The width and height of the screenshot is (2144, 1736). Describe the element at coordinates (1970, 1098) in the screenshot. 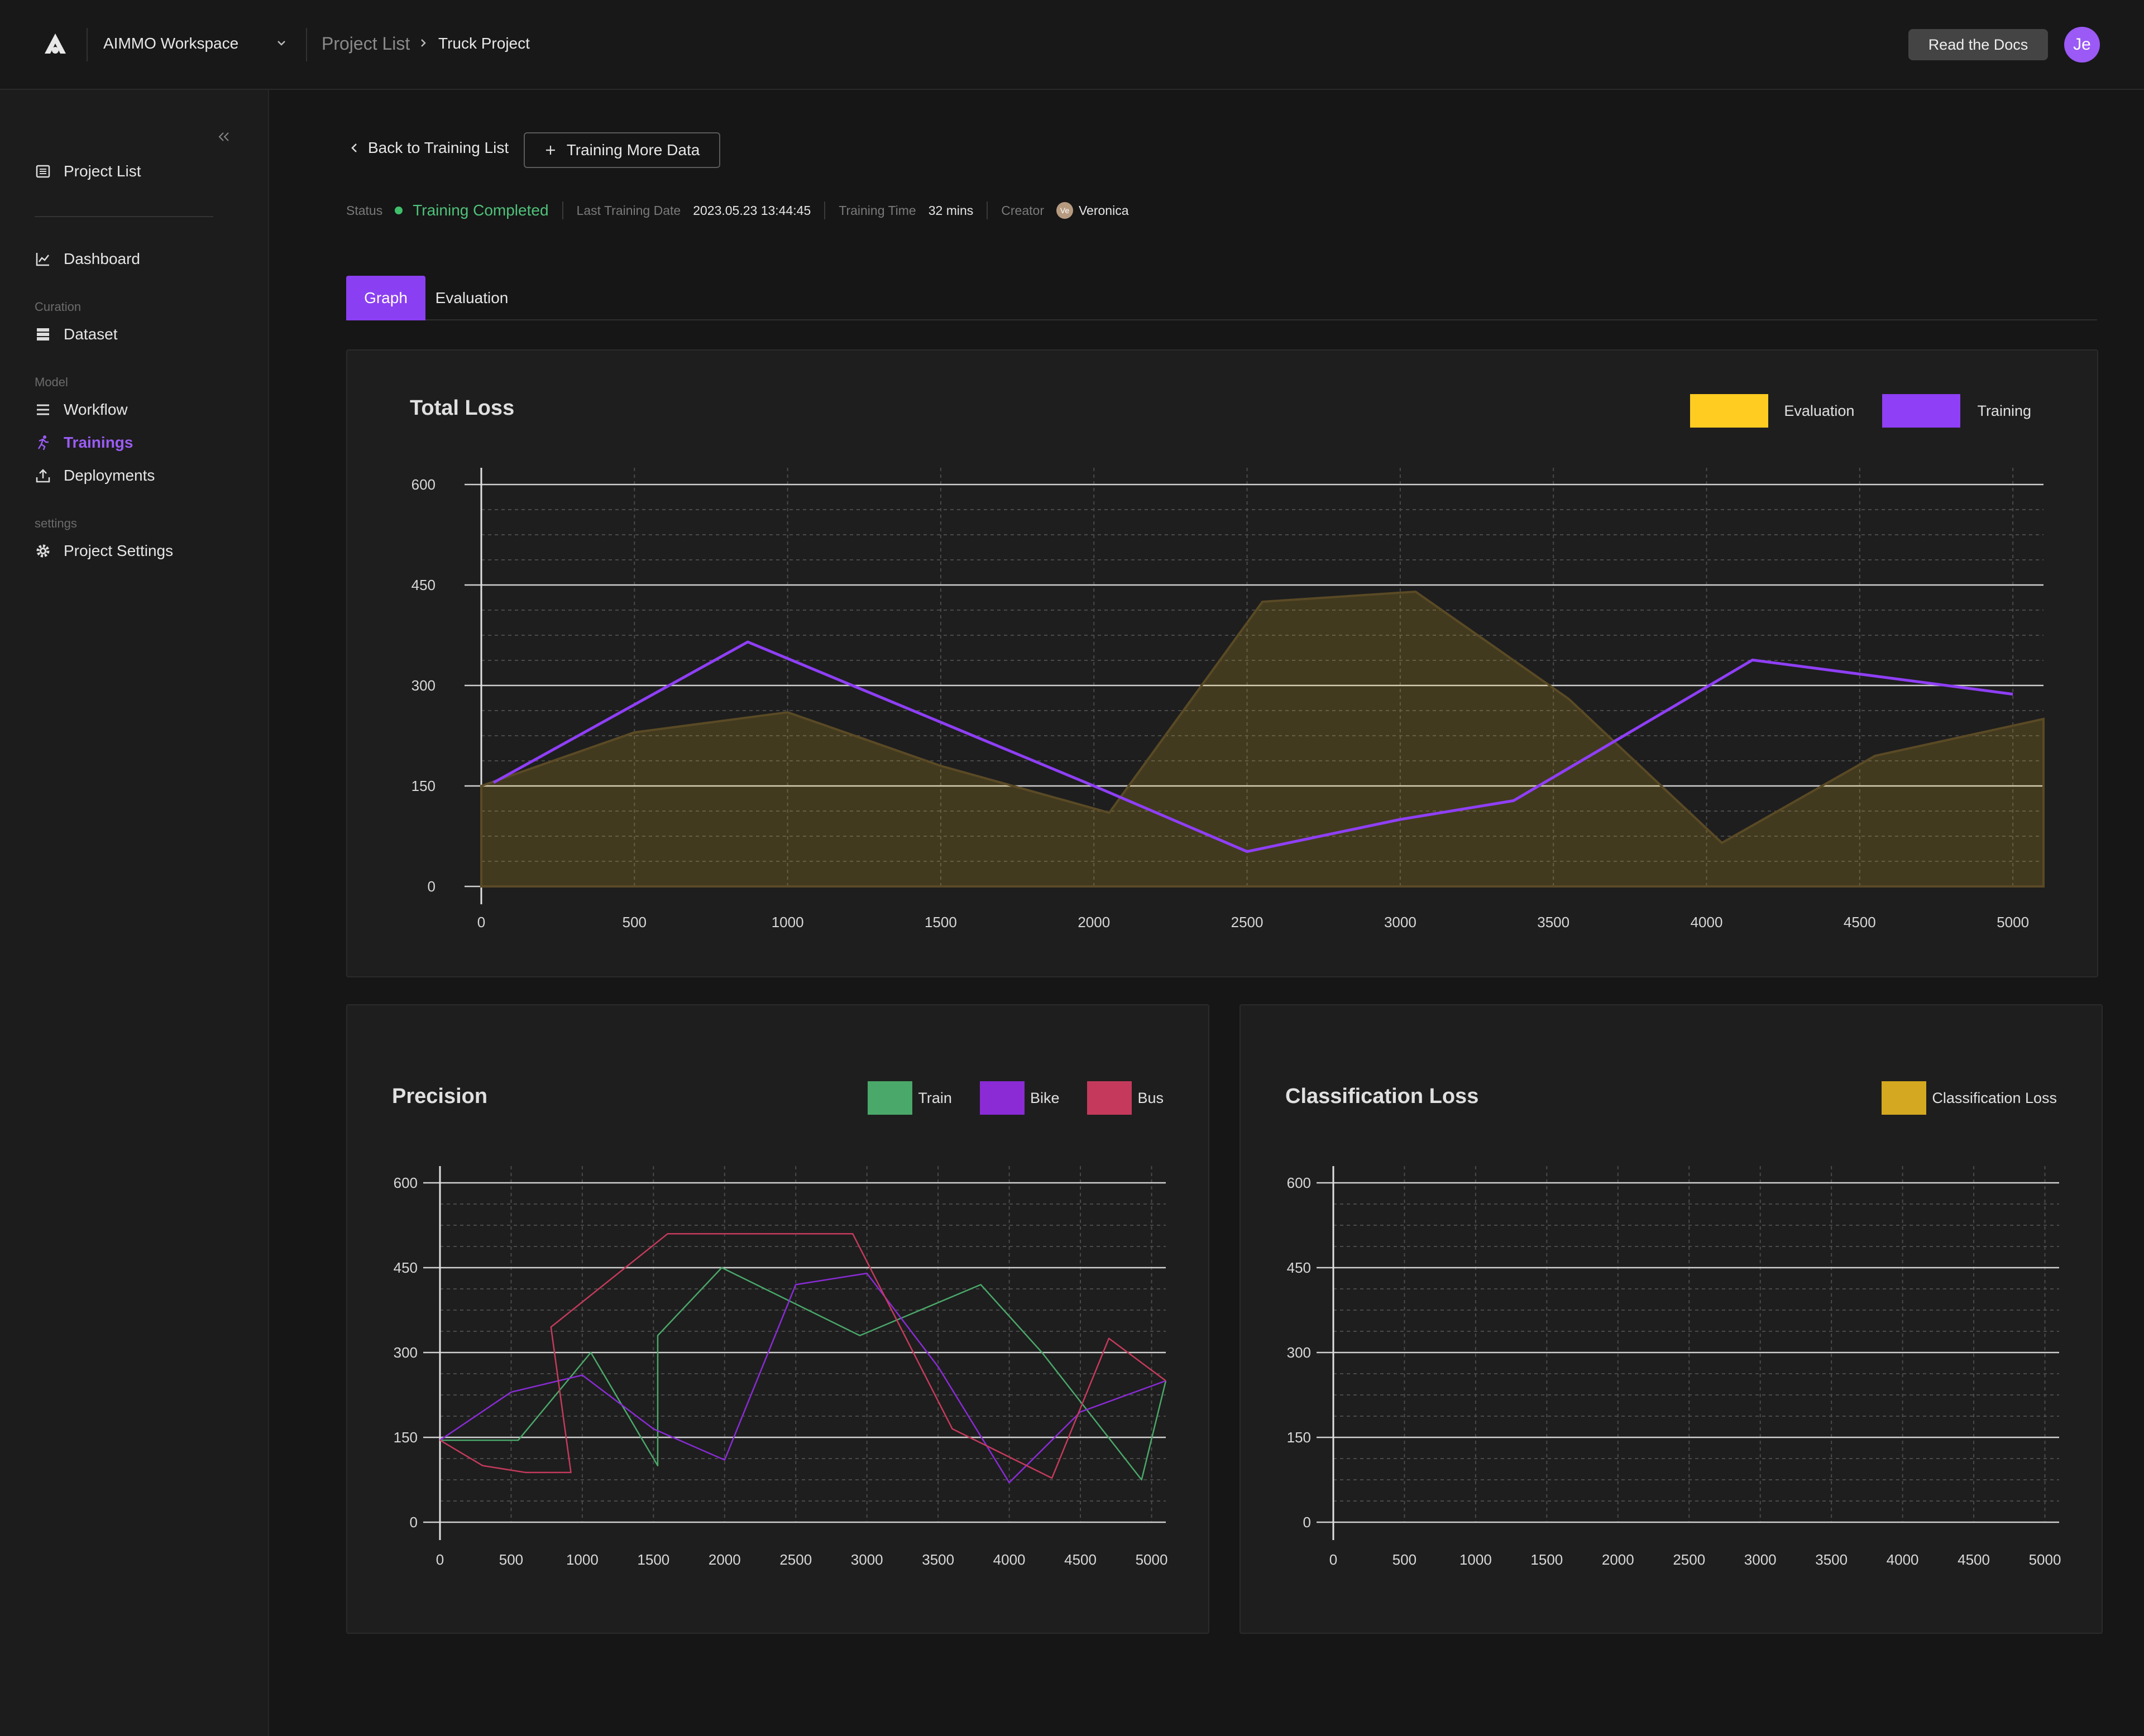

I see `chart-legend: Classification Loss` at that location.